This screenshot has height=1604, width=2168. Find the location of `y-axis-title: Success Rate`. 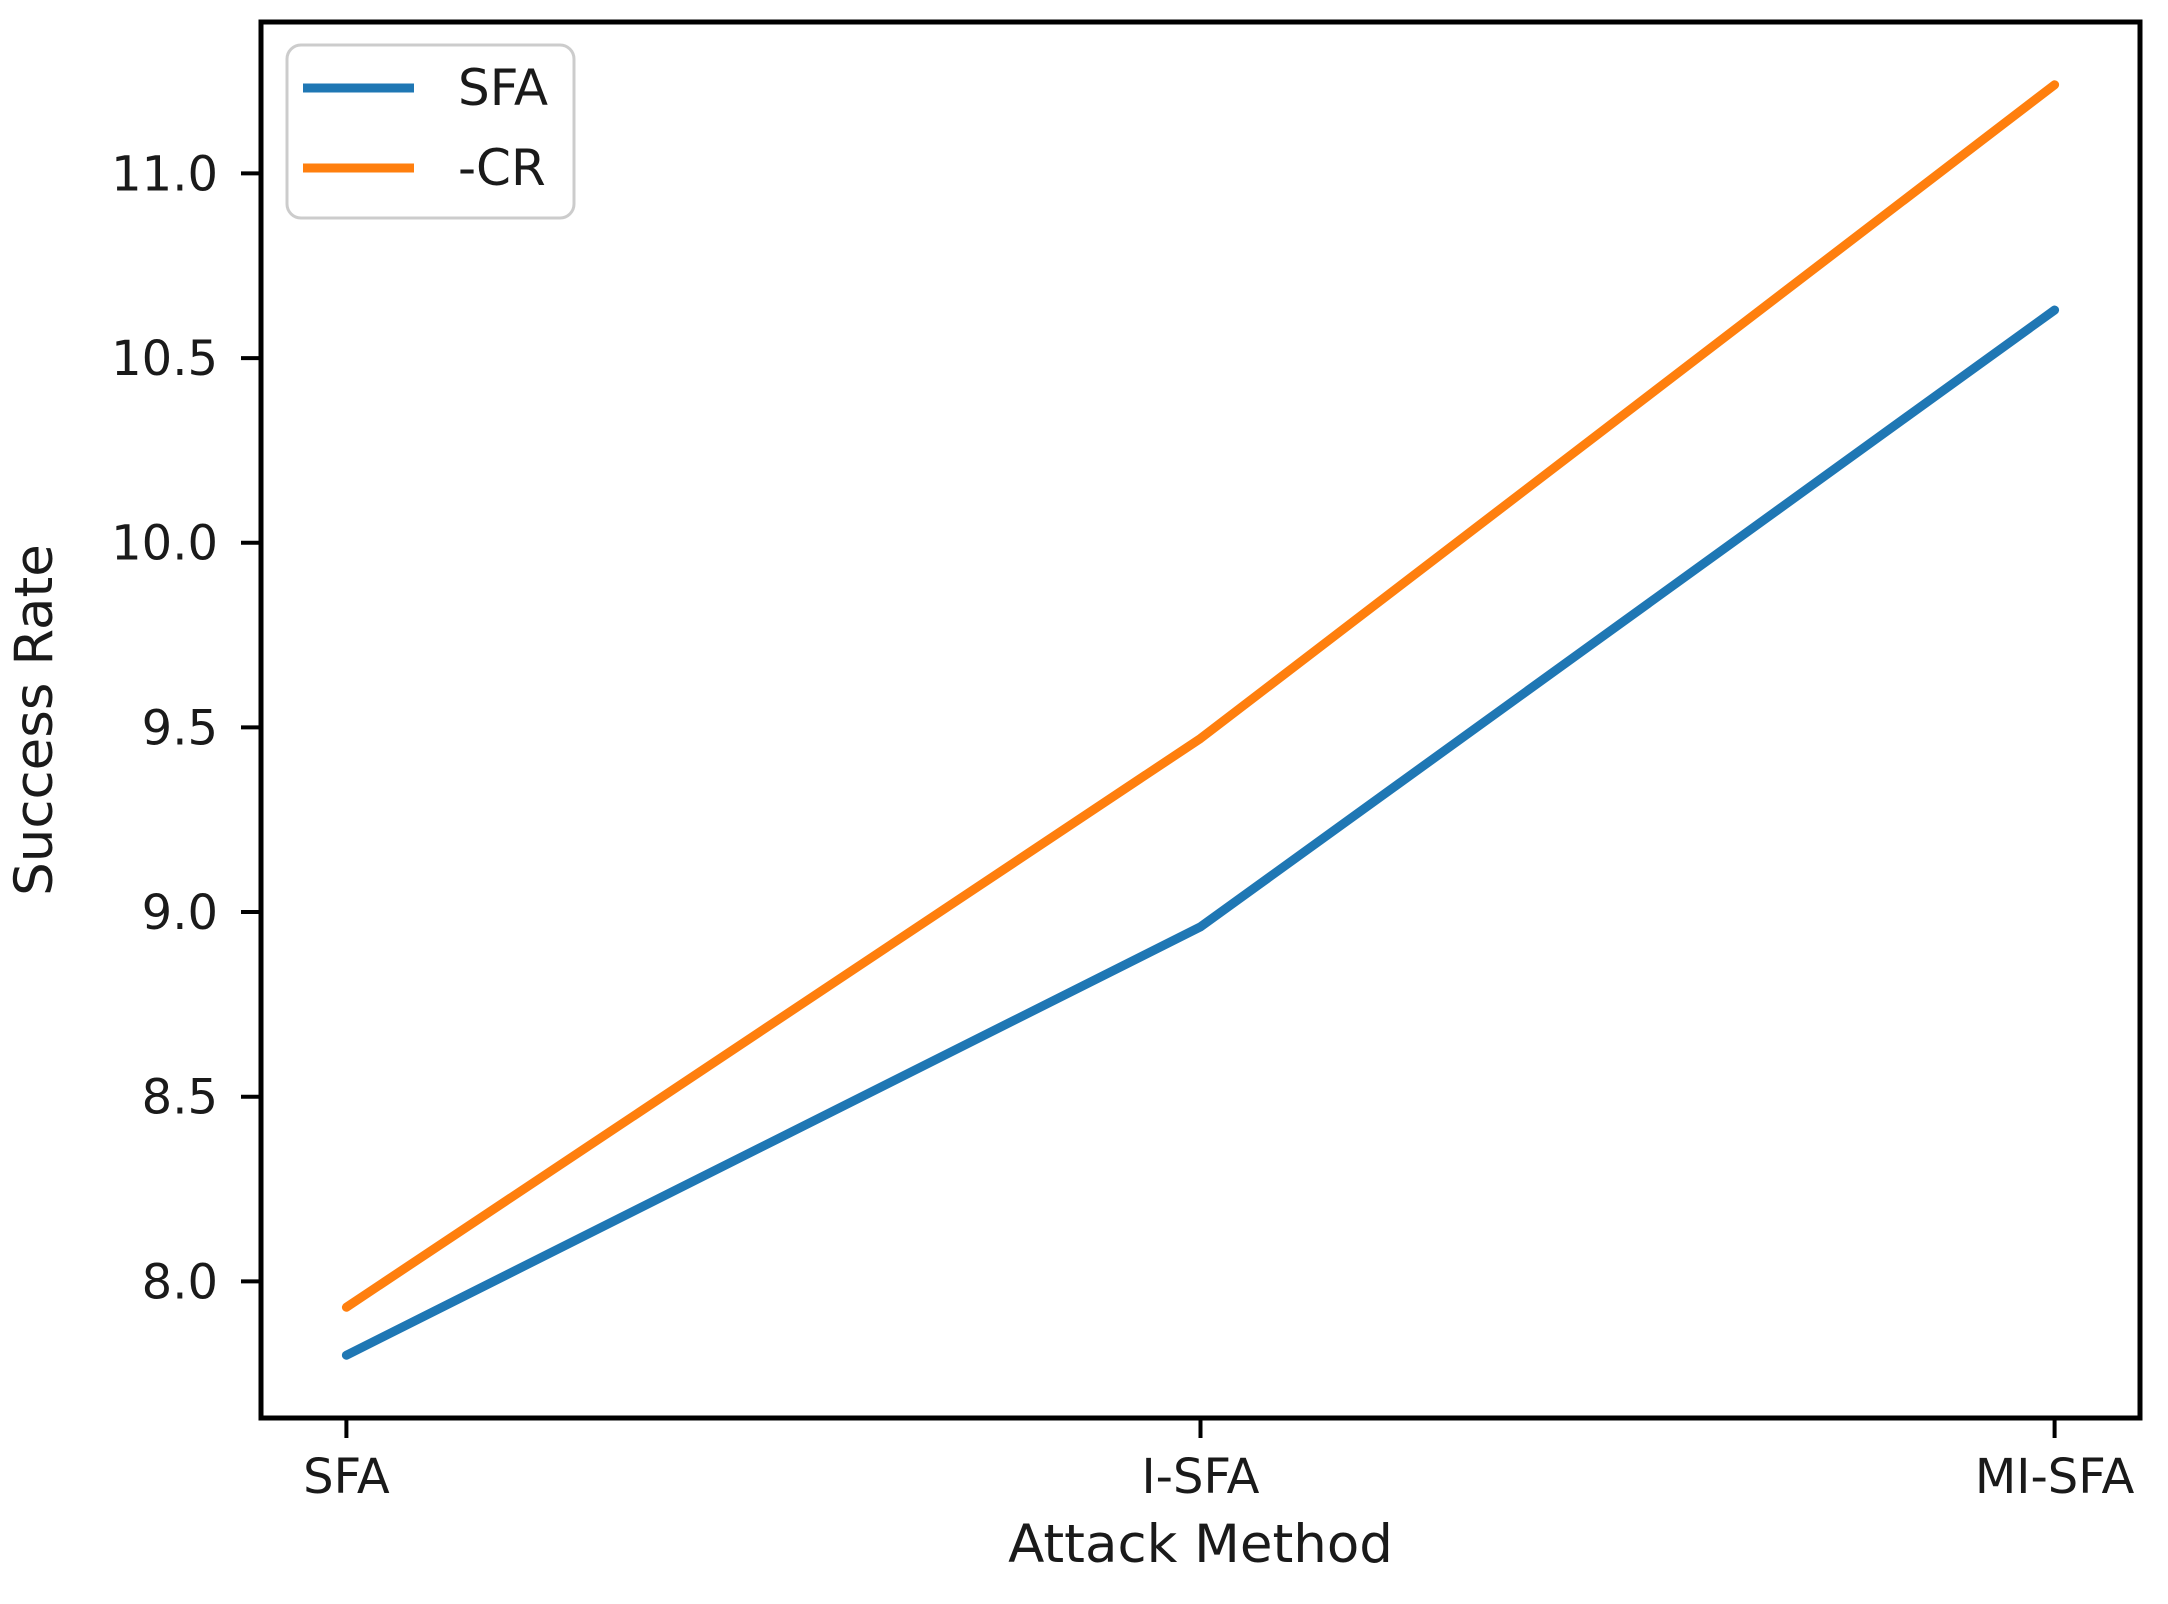

y-axis-title: Success Rate is located at coordinates (34, 720).